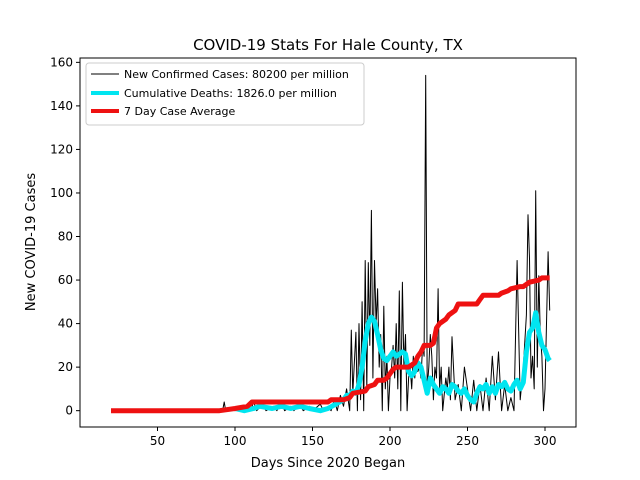 This screenshot has width=640, height=480. What do you see at coordinates (236, 74) in the screenshot?
I see `legend-label-new-cases: New Confirmed Cases: 80200 per million` at bounding box center [236, 74].